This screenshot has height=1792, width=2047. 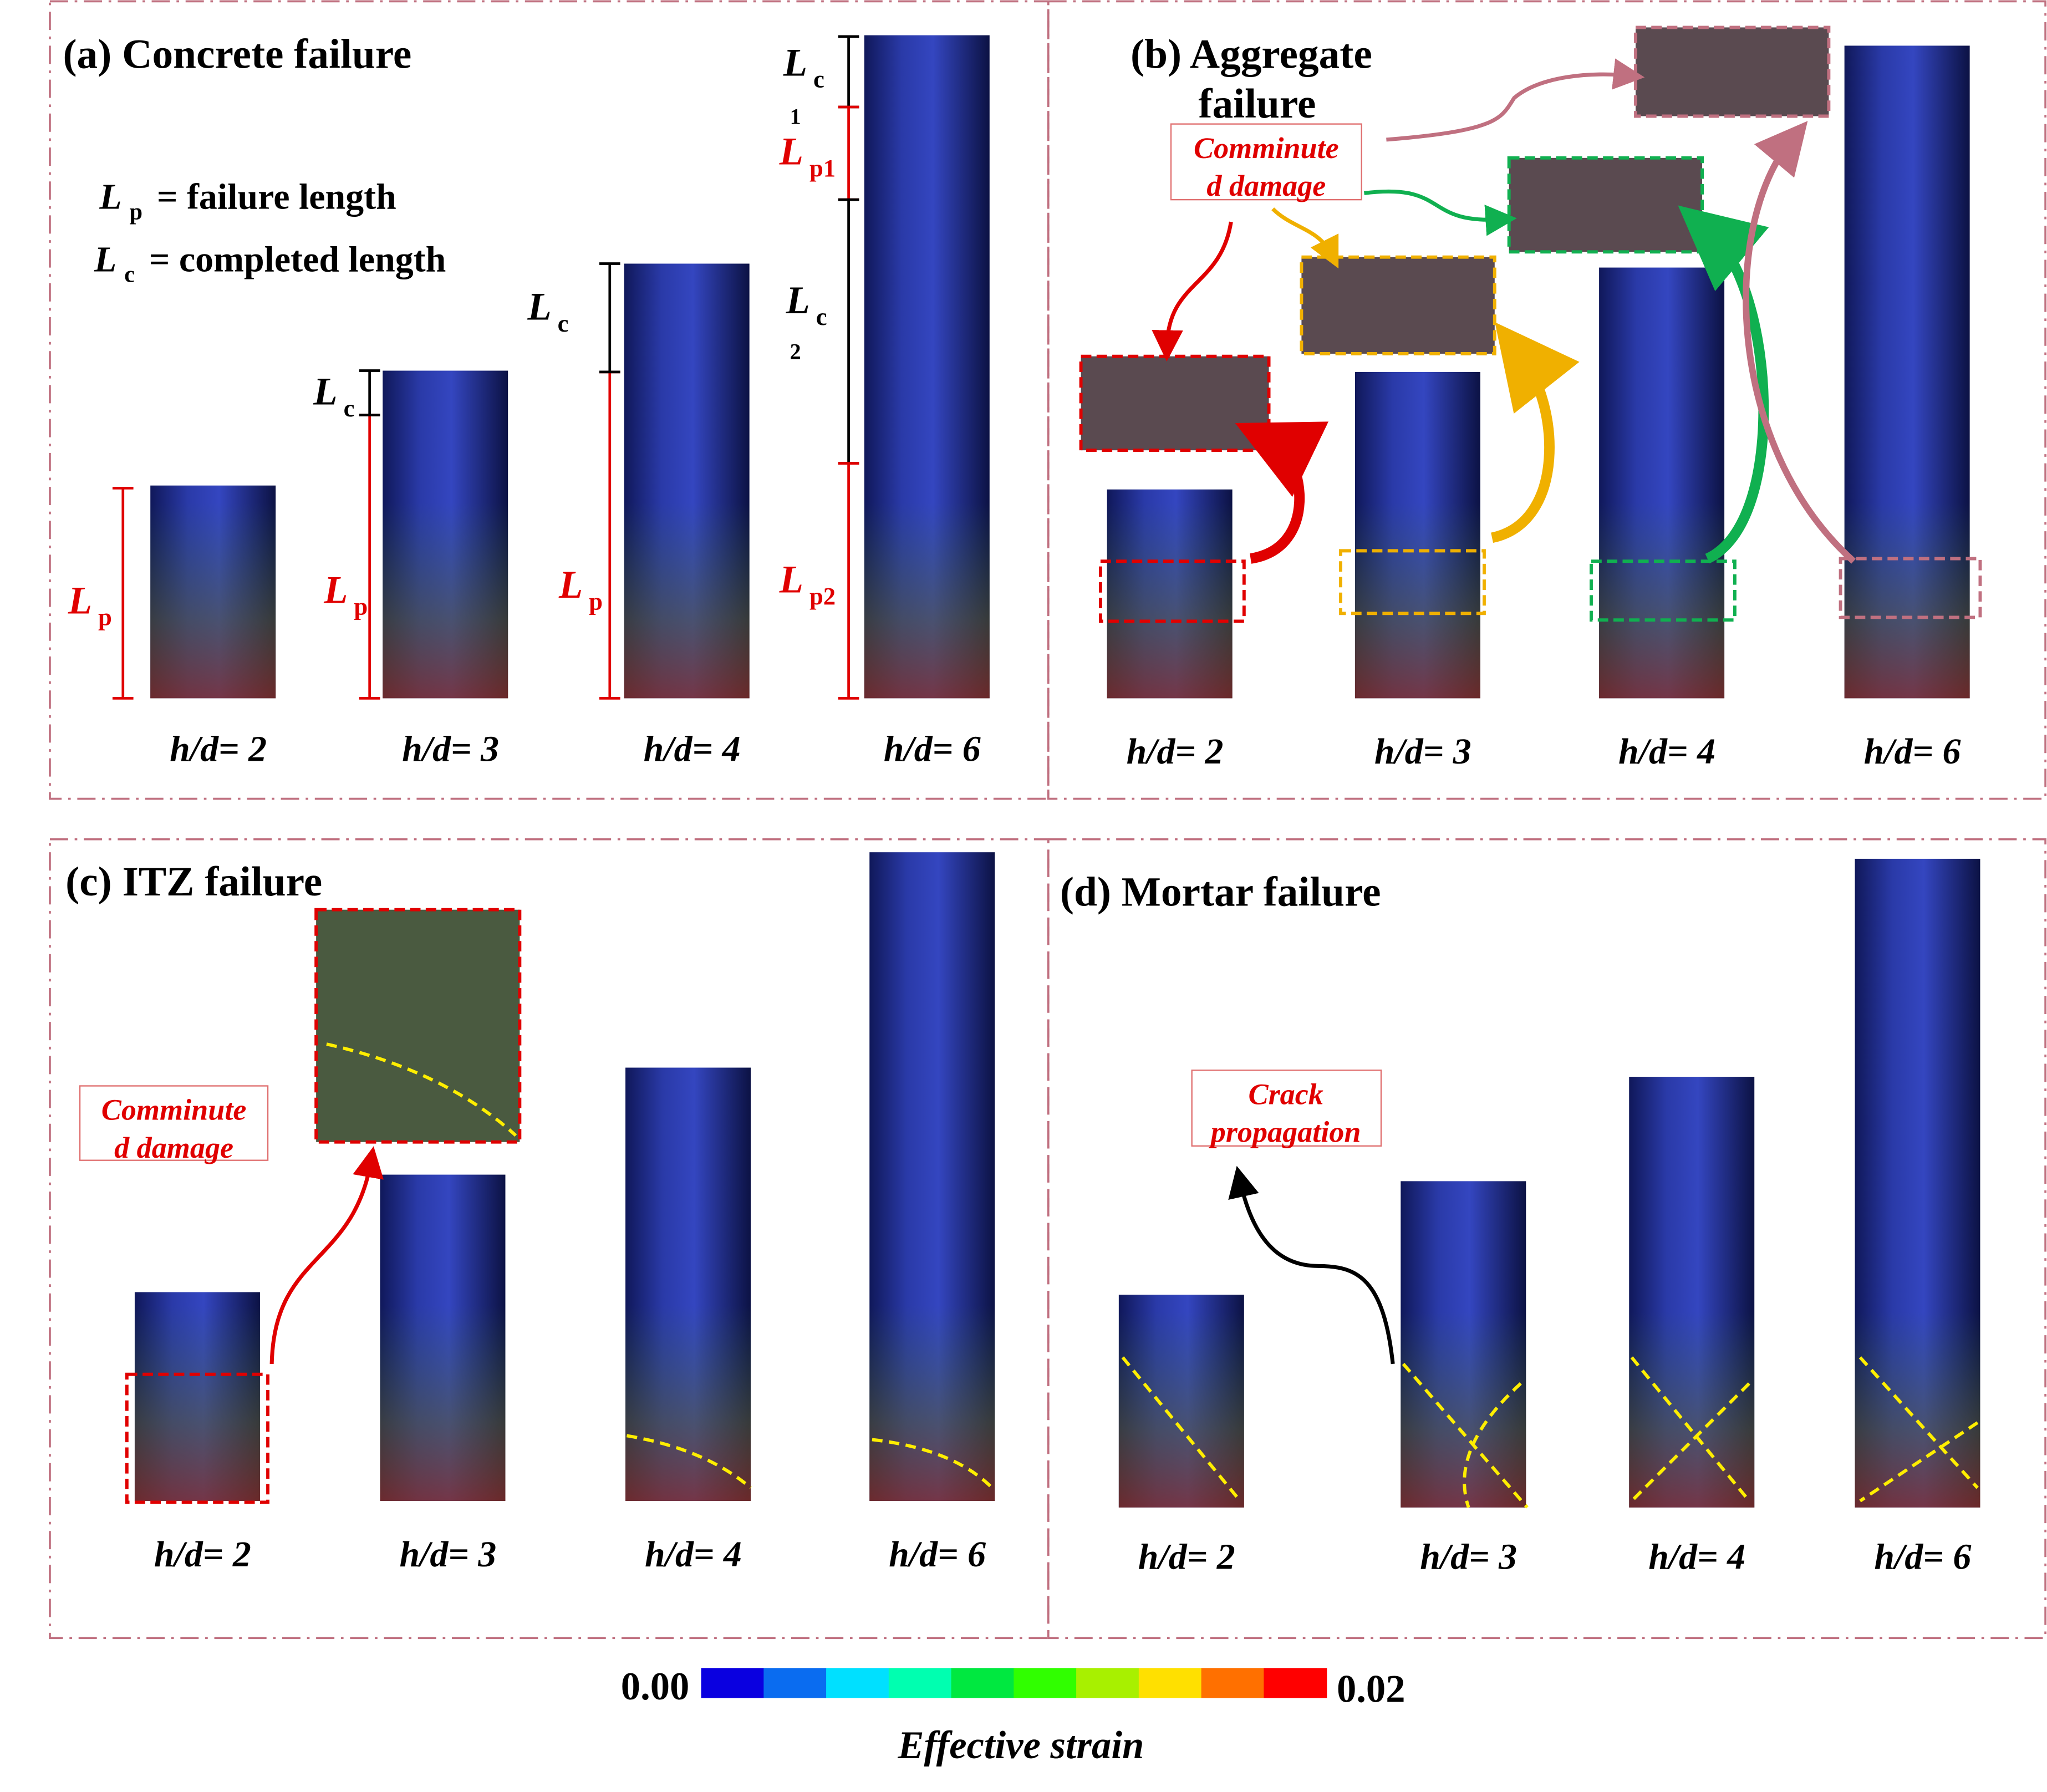 What do you see at coordinates (1175, 404) in the screenshot?
I see `inset-image-h2` at bounding box center [1175, 404].